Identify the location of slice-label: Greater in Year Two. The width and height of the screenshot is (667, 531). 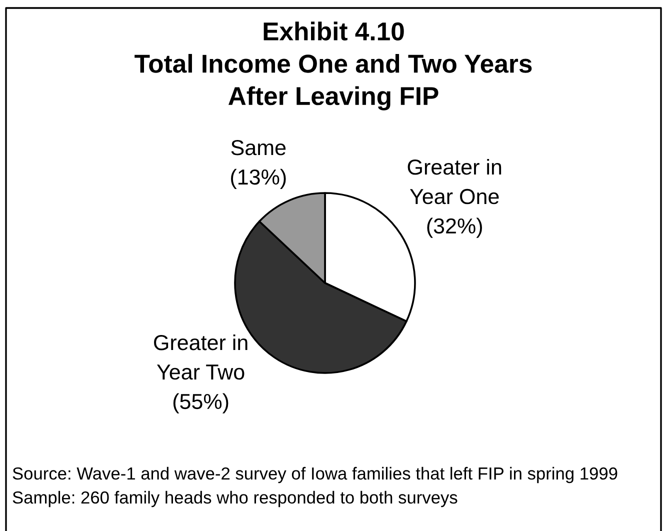
(201, 357).